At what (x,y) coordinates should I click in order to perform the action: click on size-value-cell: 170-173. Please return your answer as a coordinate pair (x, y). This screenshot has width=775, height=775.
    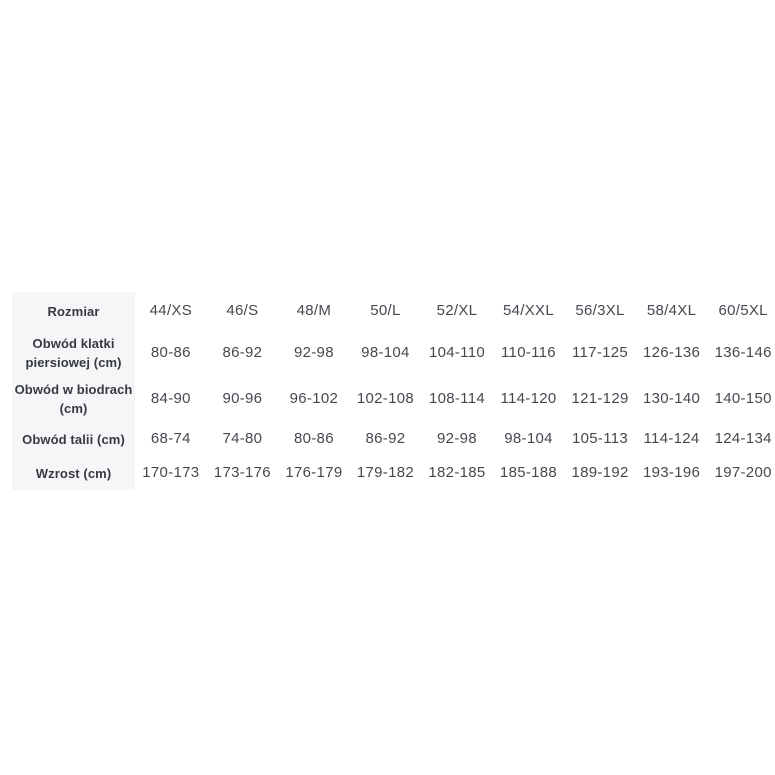
    Looking at the image, I should click on (171, 472).